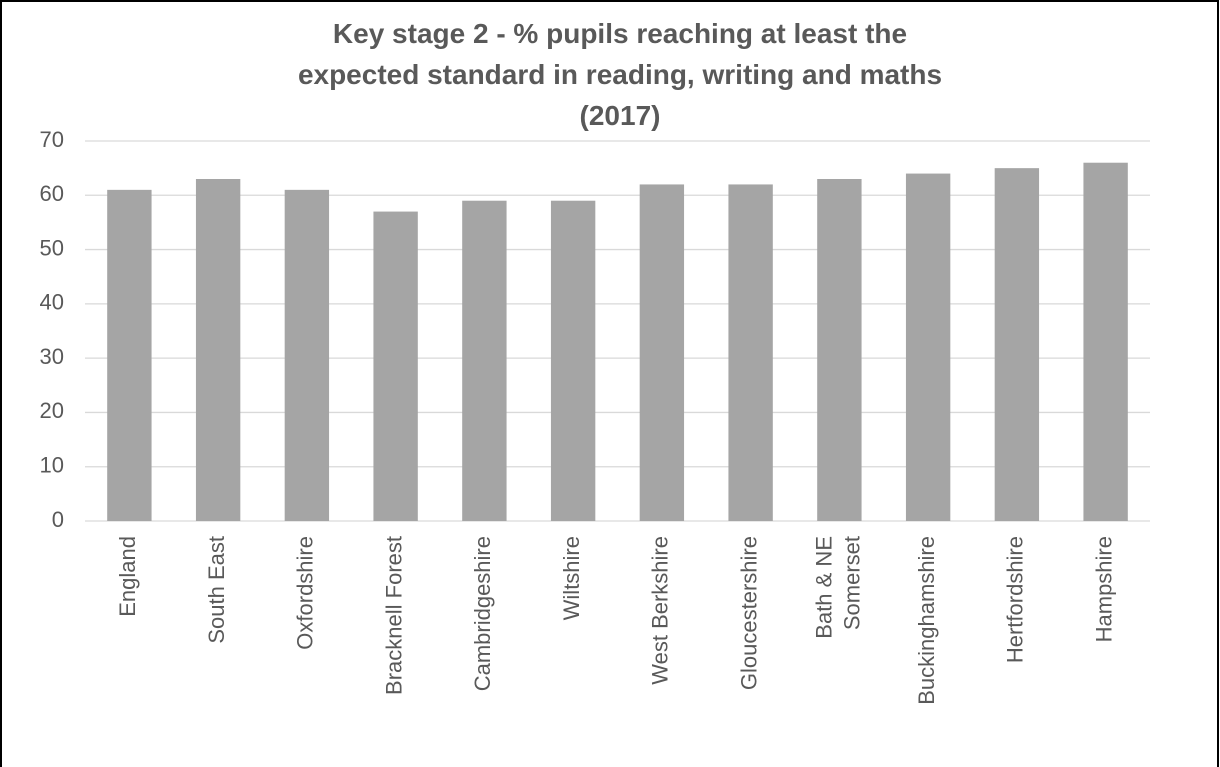 This screenshot has width=1220, height=767. What do you see at coordinates (52, 139) in the screenshot?
I see `y-tick-label: 70` at bounding box center [52, 139].